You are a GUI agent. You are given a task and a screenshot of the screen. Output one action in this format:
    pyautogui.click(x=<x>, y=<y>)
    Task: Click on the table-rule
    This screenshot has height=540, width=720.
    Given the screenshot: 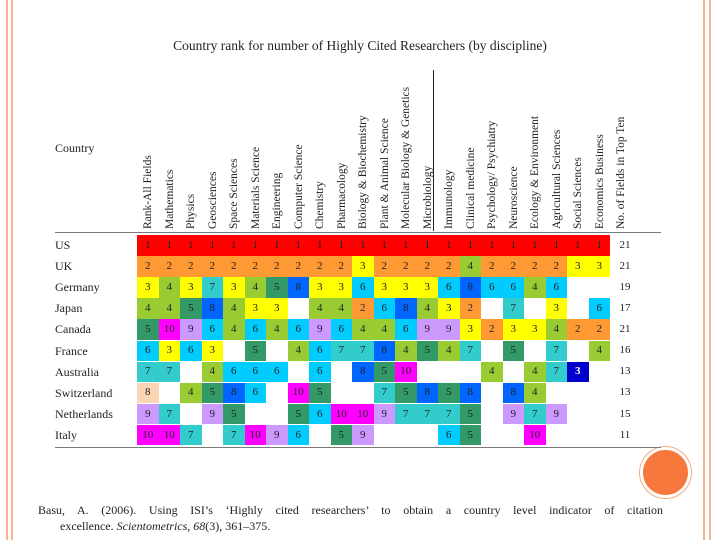 What is the action you would take?
    pyautogui.click(x=358, y=232)
    